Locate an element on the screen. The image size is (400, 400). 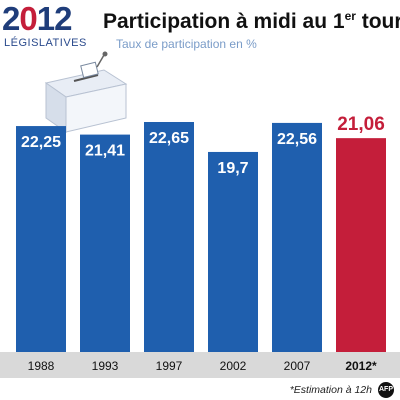
bar-value-label: 21,06 is located at coordinates (361, 124).